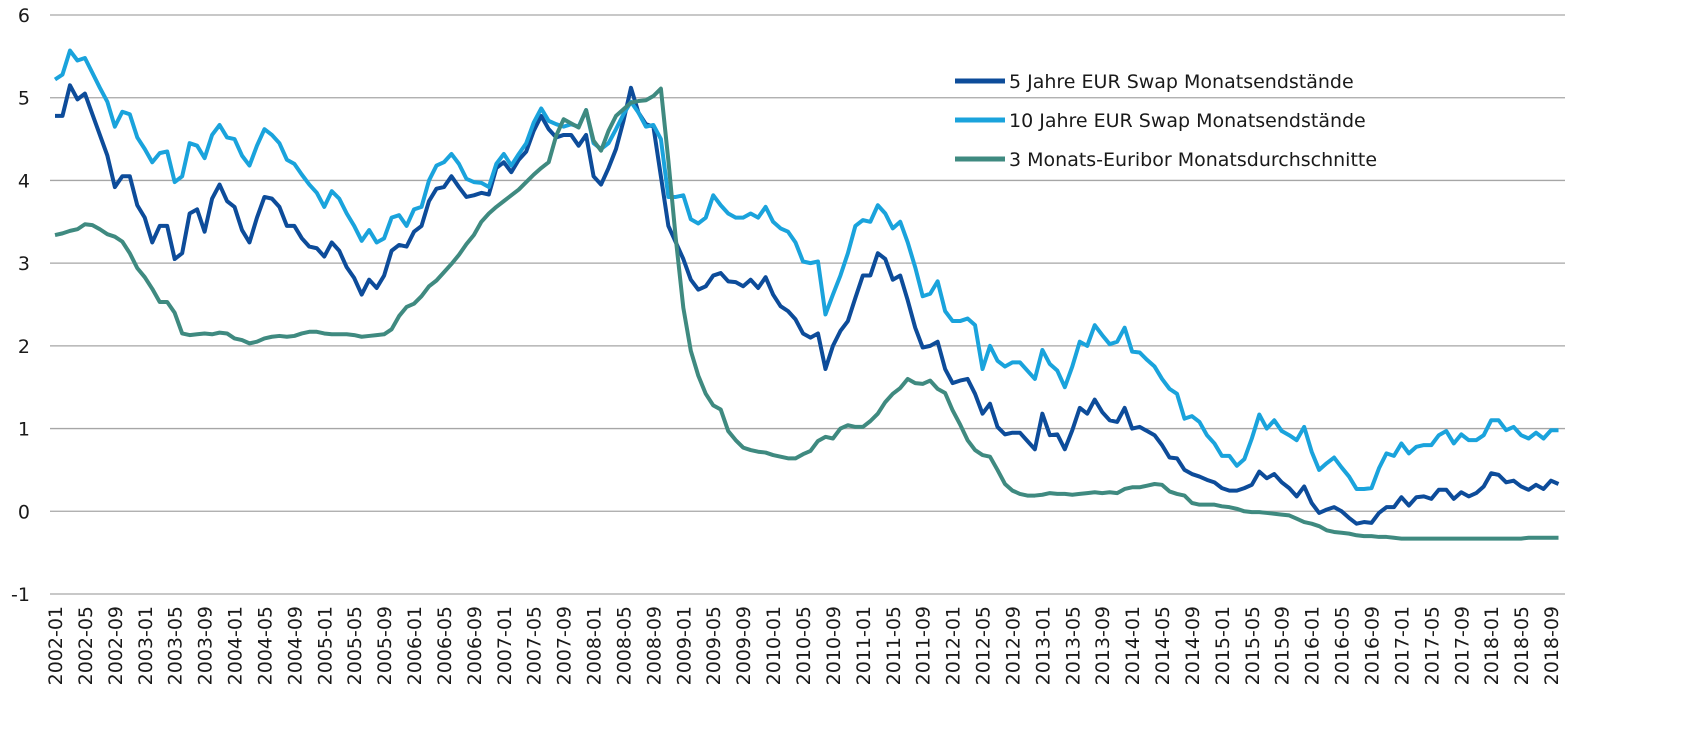 The height and width of the screenshot is (756, 1686). What do you see at coordinates (984, 645) in the screenshot?
I see `x-tick-label: 2012-05` at bounding box center [984, 645].